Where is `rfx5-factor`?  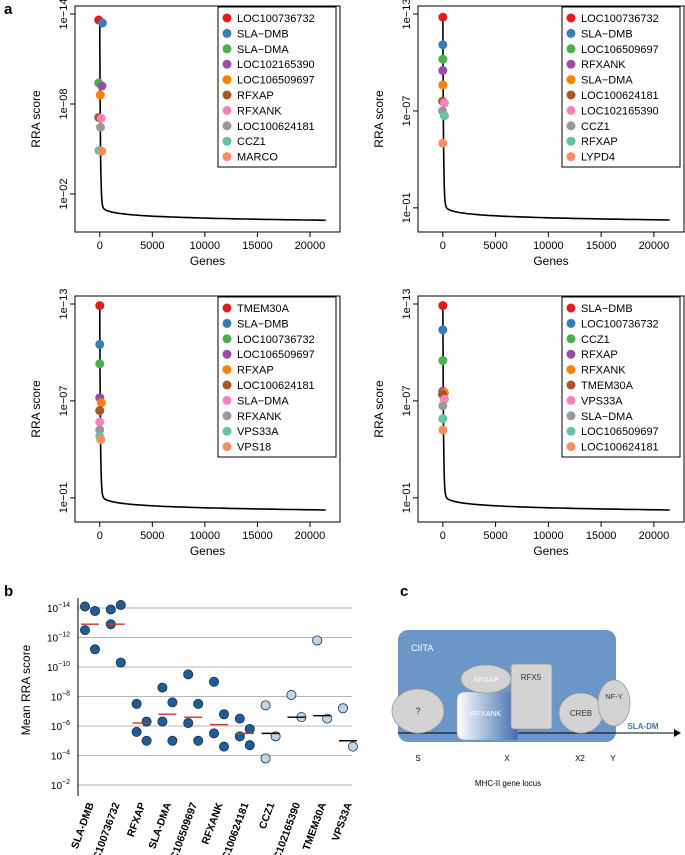 rfx5-factor is located at coordinates (531, 696).